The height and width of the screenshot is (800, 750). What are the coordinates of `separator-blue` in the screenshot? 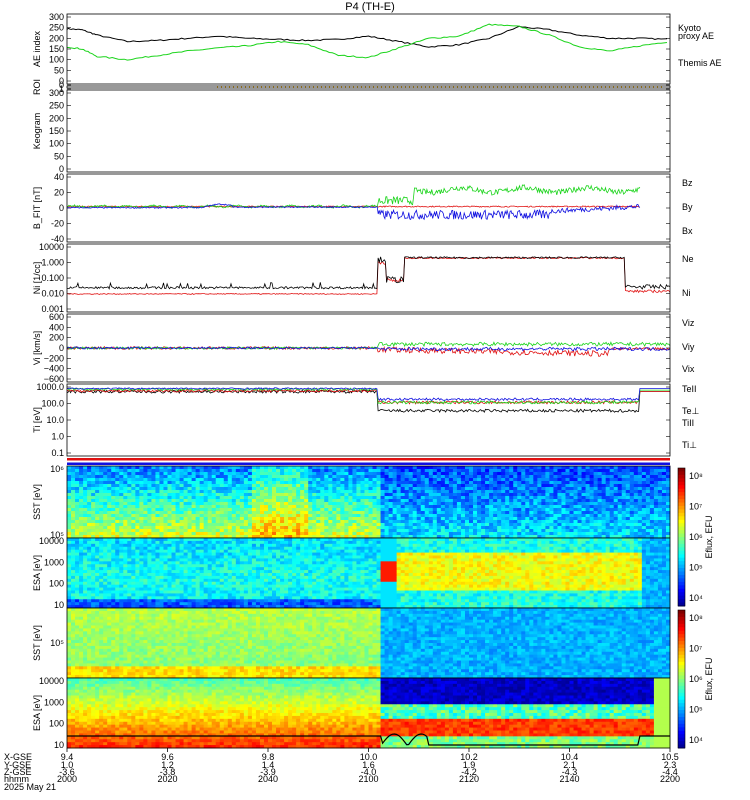 It's located at (368, 463).